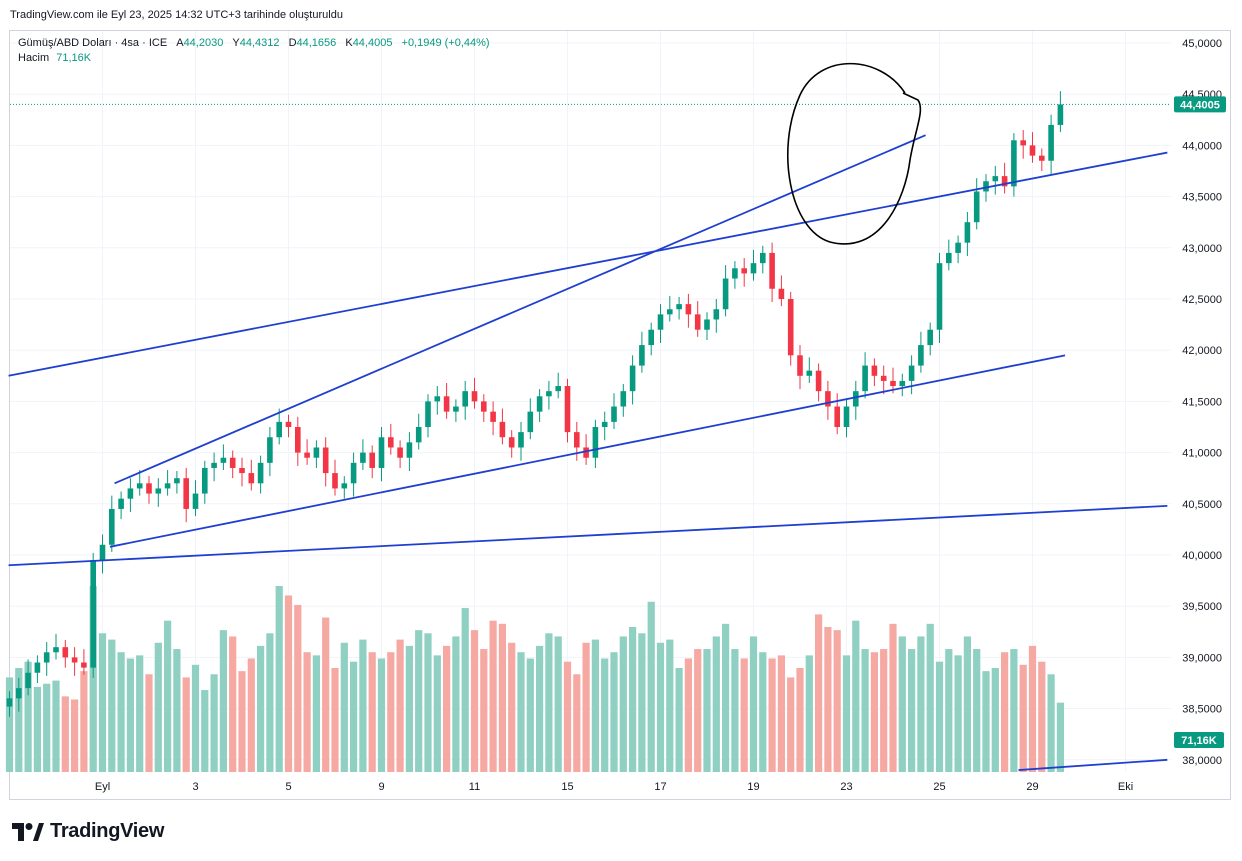 The width and height of the screenshot is (1242, 861). Describe the element at coordinates (1202, 454) in the screenshot. I see `y-tick-label: 41,0000` at that location.